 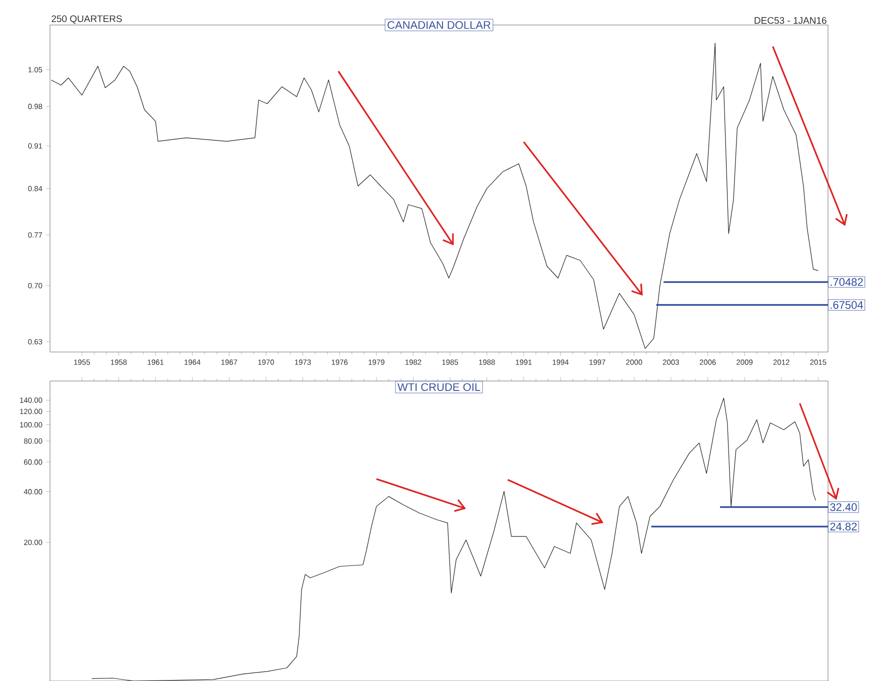 I want to click on text: DEC53 - 1JAN16, so click(x=790, y=20).